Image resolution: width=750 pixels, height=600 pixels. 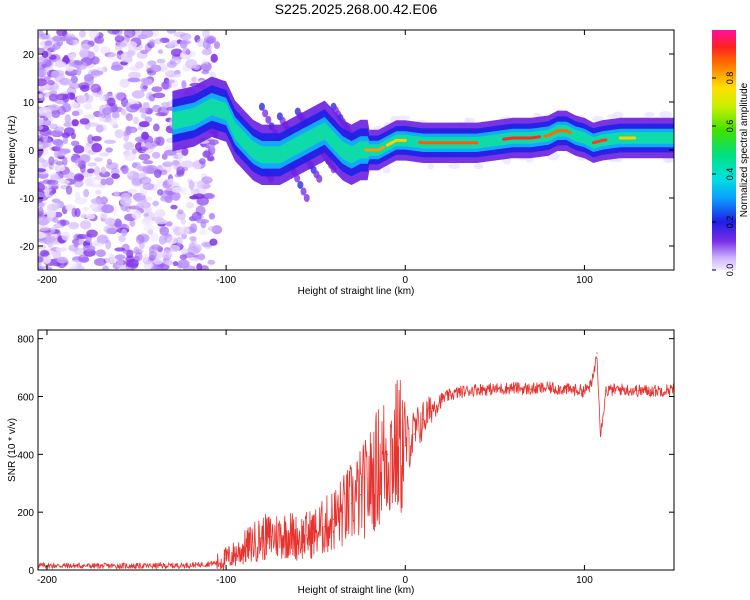 What do you see at coordinates (226, 580) in the screenshot?
I see `snr-xtick-label: -100` at bounding box center [226, 580].